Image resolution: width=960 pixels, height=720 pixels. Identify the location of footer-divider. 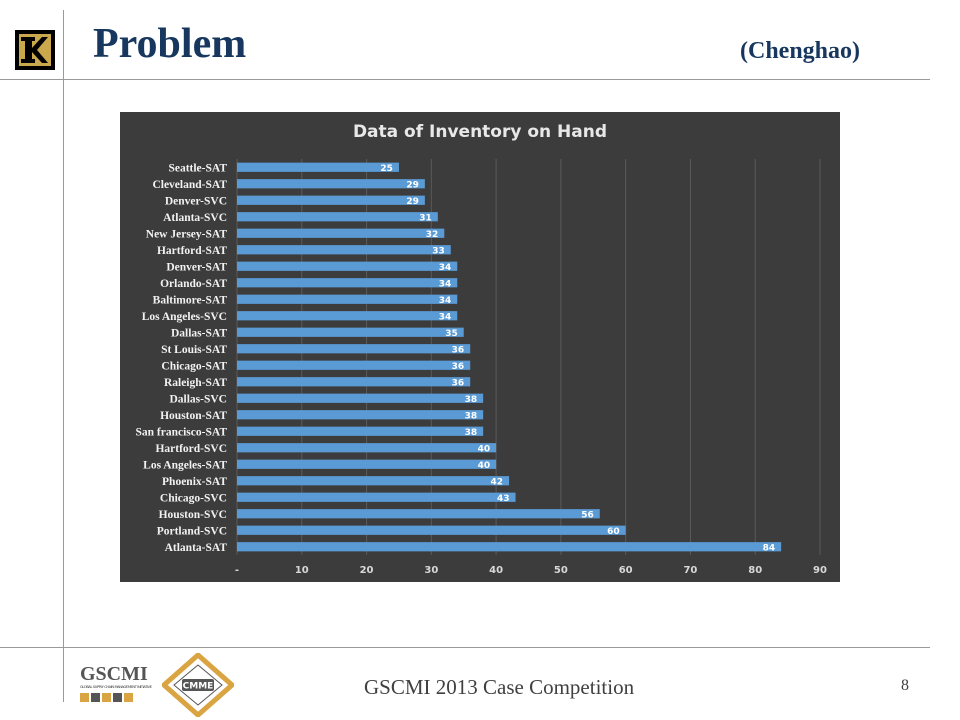
(465, 647).